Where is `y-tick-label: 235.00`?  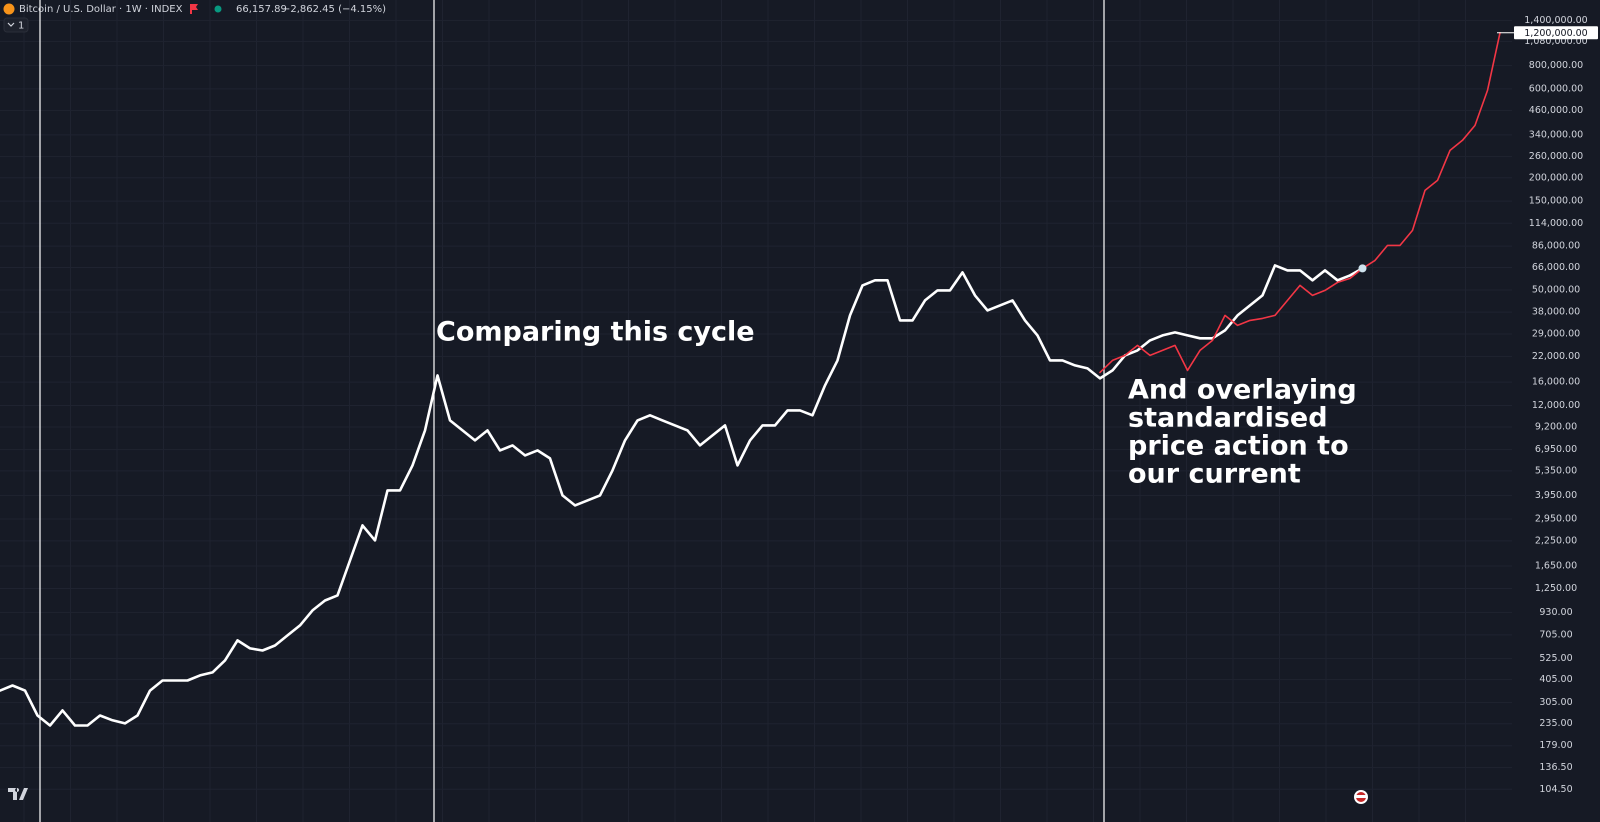
y-tick-label: 235.00 is located at coordinates (1555, 723).